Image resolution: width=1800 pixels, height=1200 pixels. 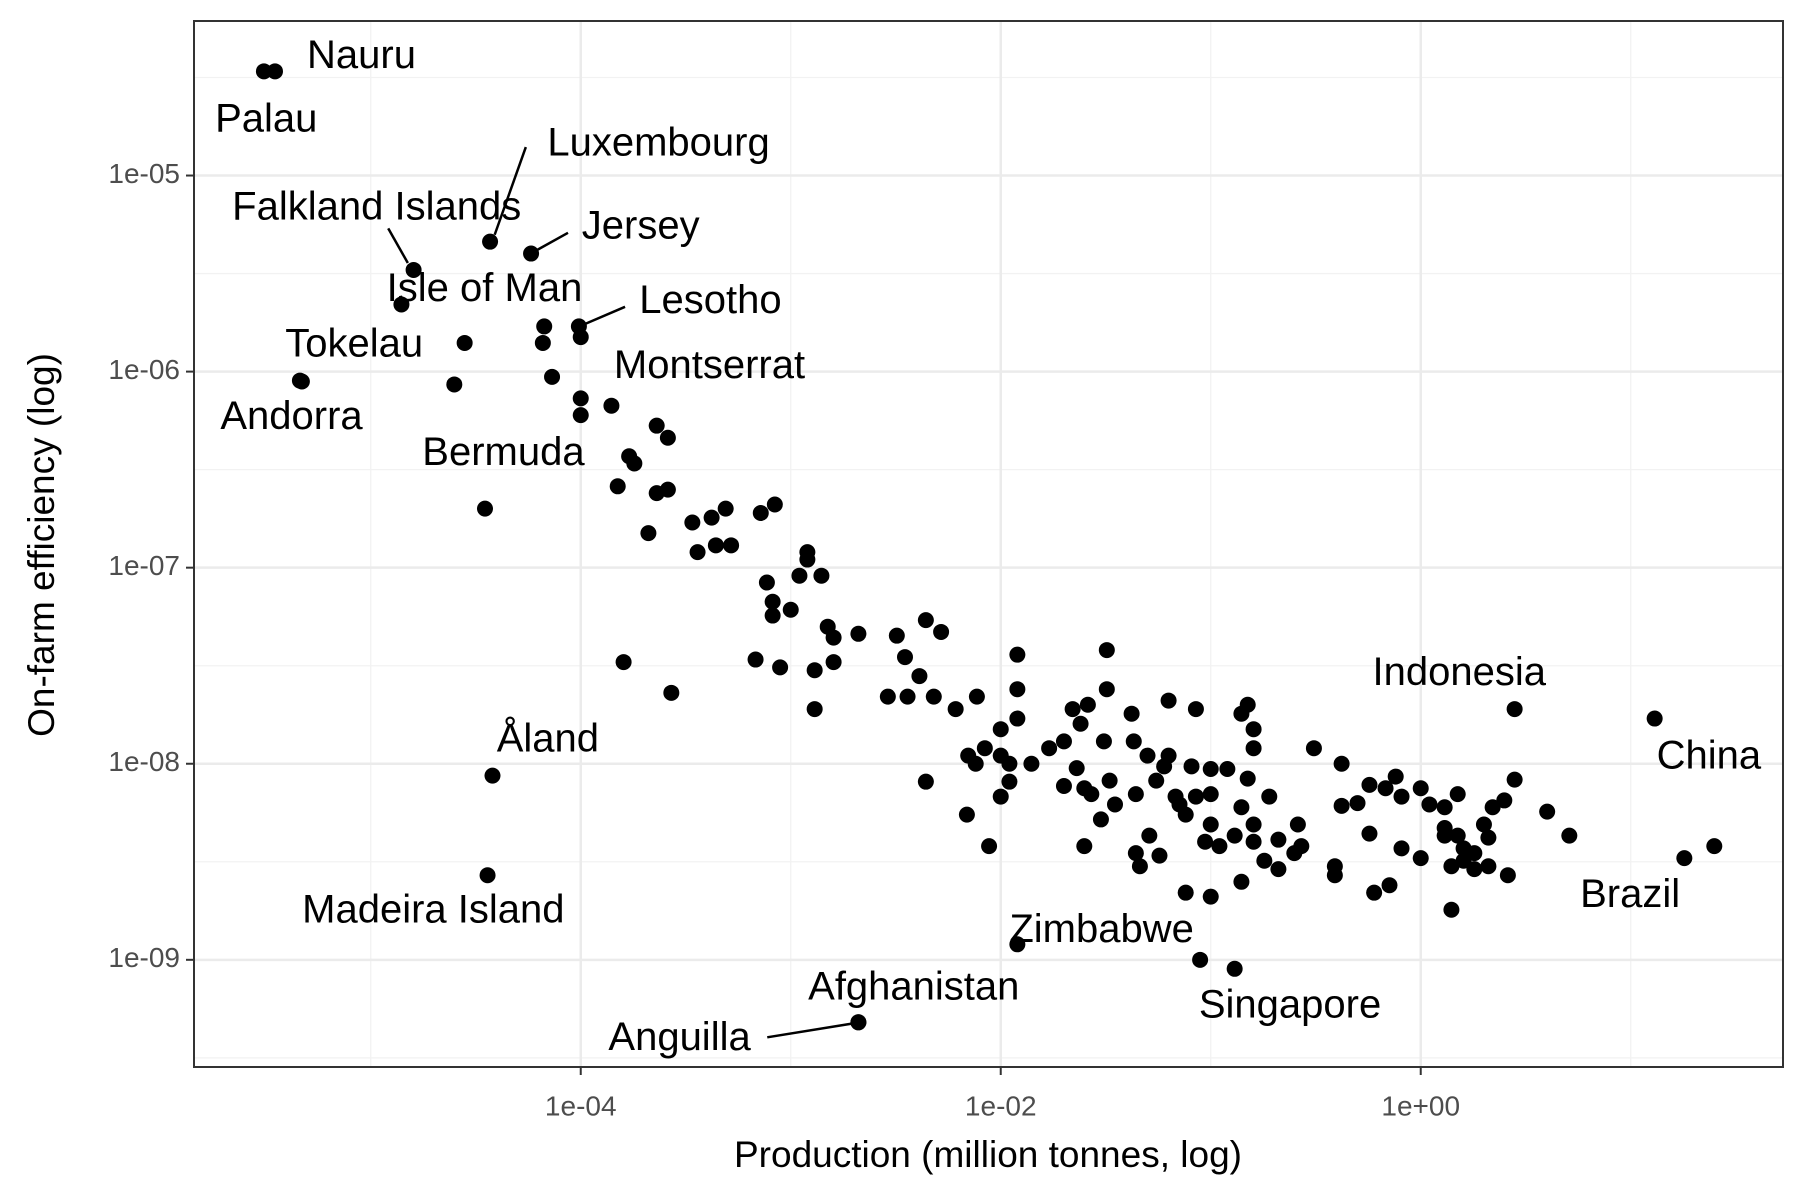 I want to click on point-label: Madeira Island, so click(x=433, y=910).